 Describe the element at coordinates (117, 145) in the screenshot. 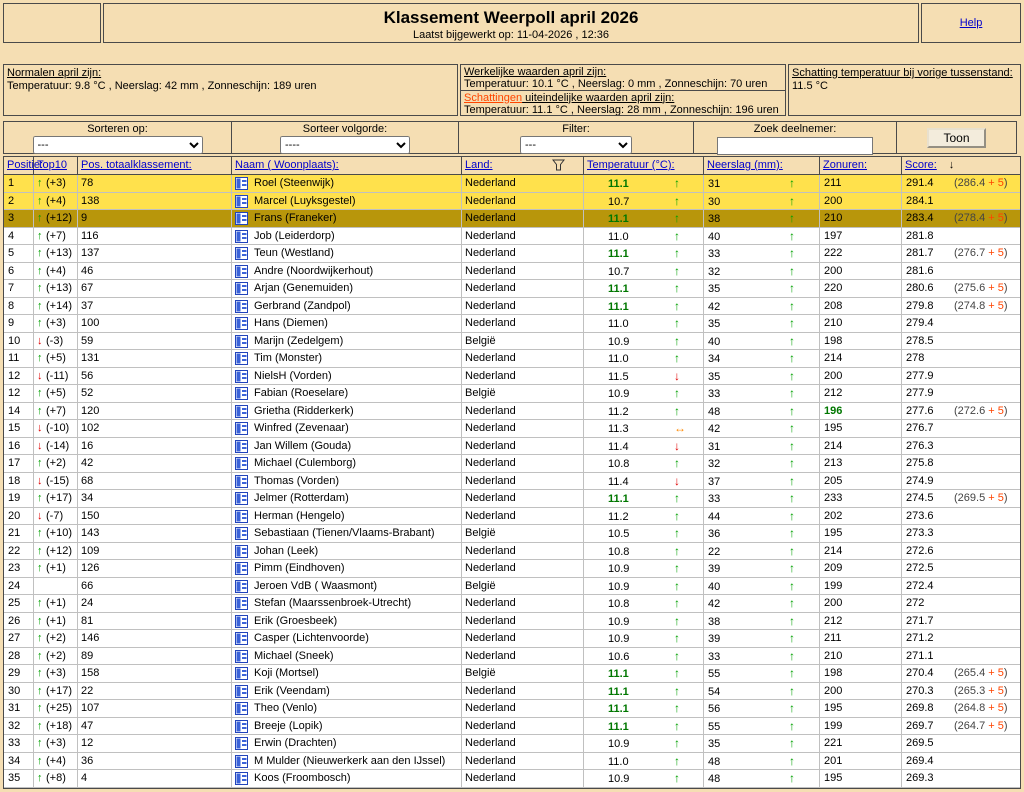

I see `sort-select: ---` at that location.